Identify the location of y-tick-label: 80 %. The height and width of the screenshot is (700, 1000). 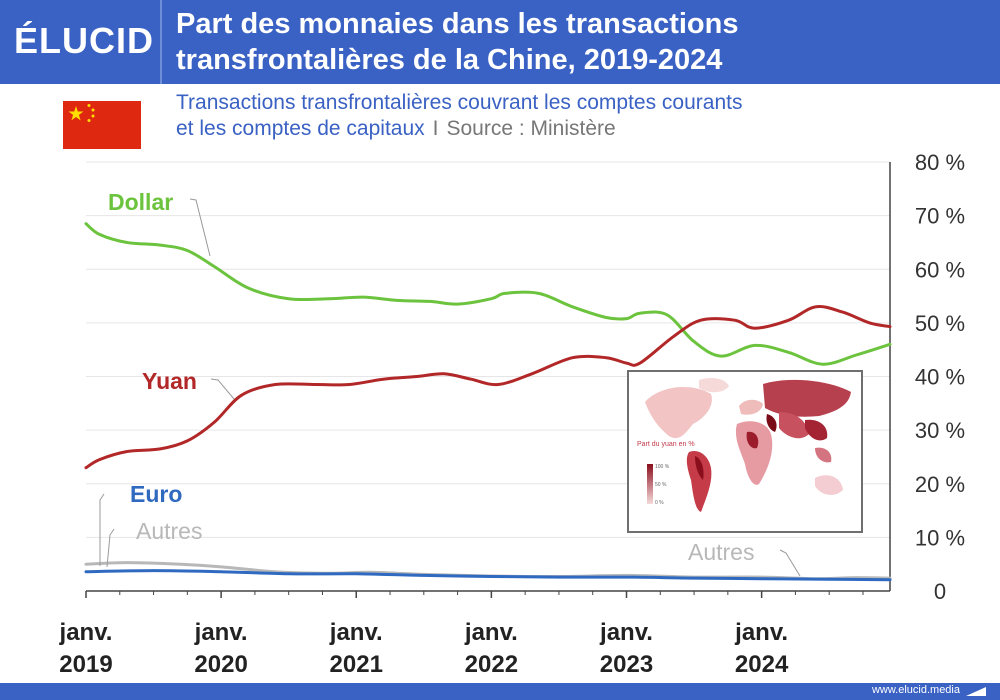
(940, 162).